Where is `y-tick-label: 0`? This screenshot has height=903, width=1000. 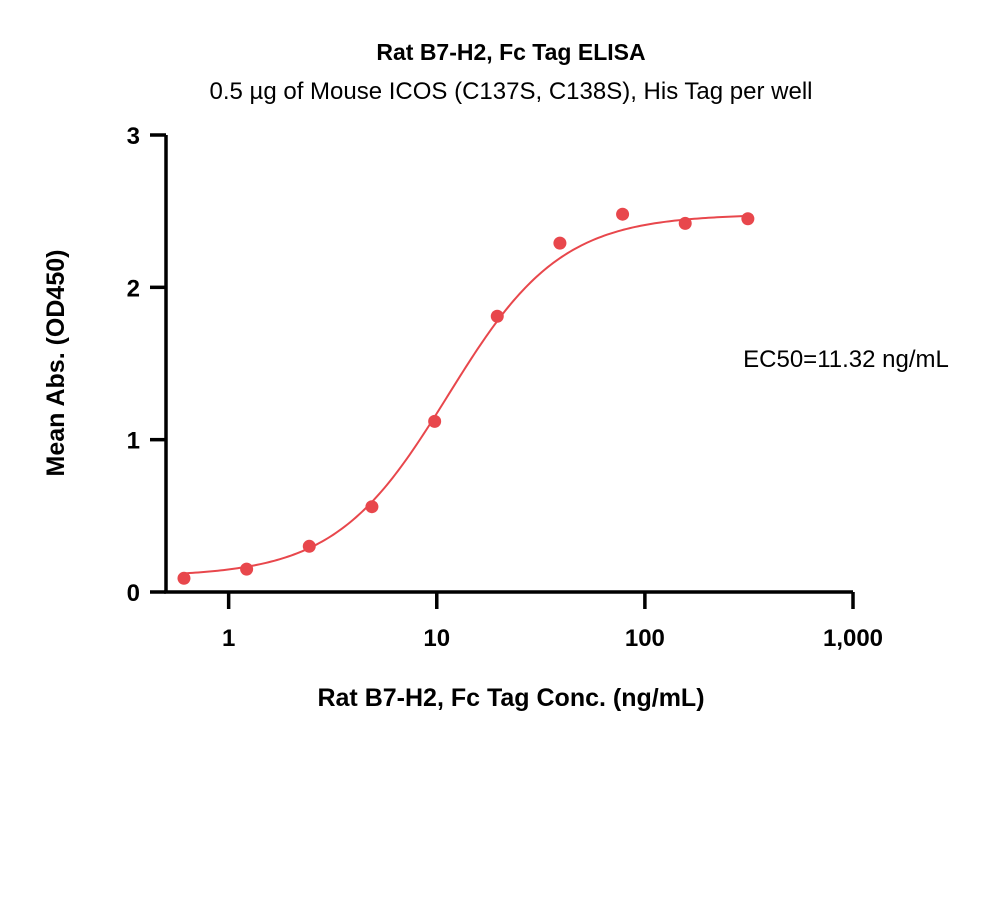
y-tick-label: 0 is located at coordinates (133, 593).